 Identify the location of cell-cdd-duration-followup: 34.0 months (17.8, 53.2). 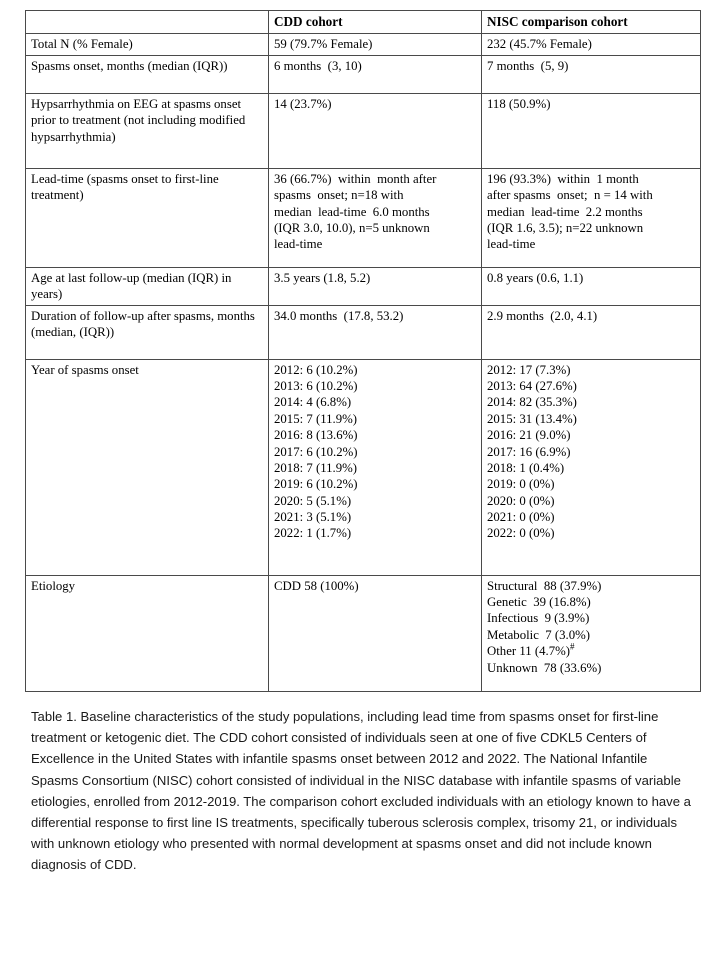
(375, 332).